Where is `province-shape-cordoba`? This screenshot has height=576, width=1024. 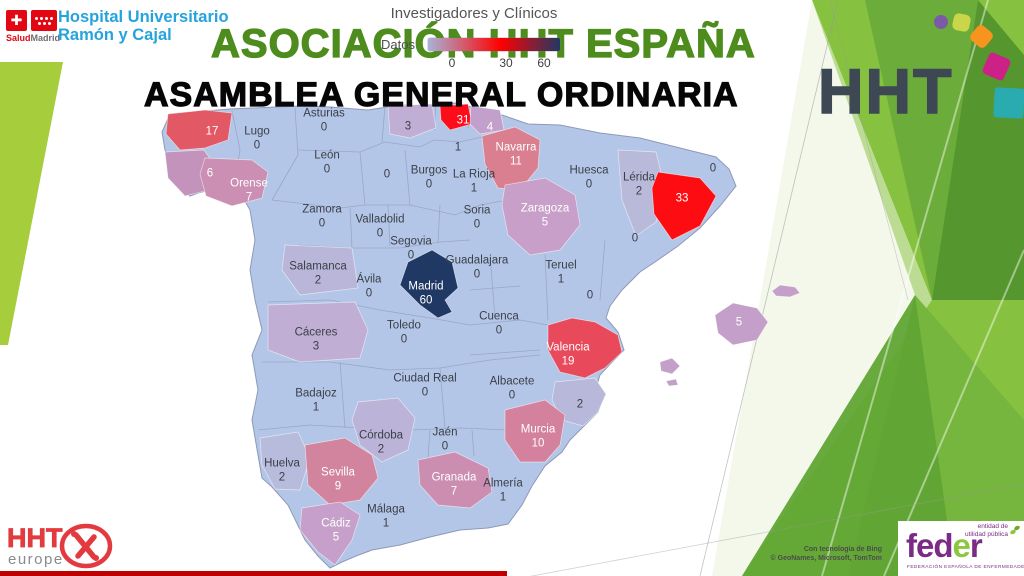
province-shape-cordoba is located at coordinates (383, 430).